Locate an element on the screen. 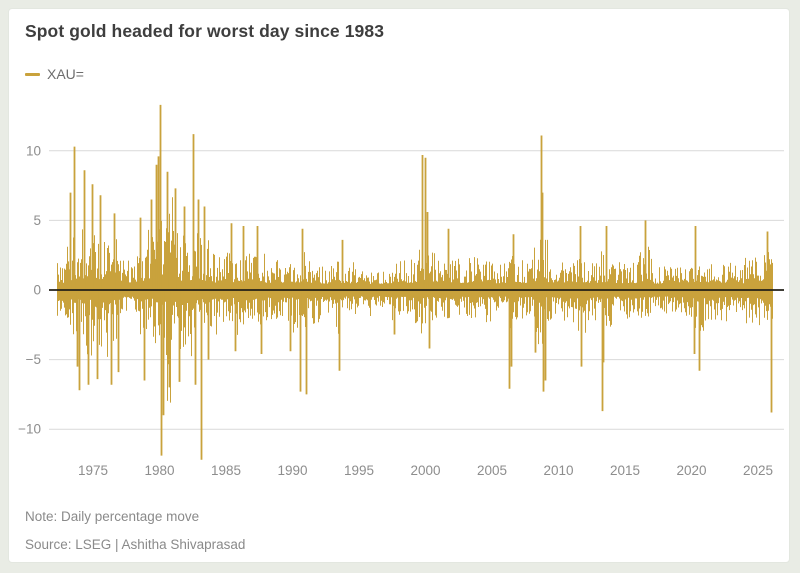  x-tick-label: 2020 is located at coordinates (691, 470).